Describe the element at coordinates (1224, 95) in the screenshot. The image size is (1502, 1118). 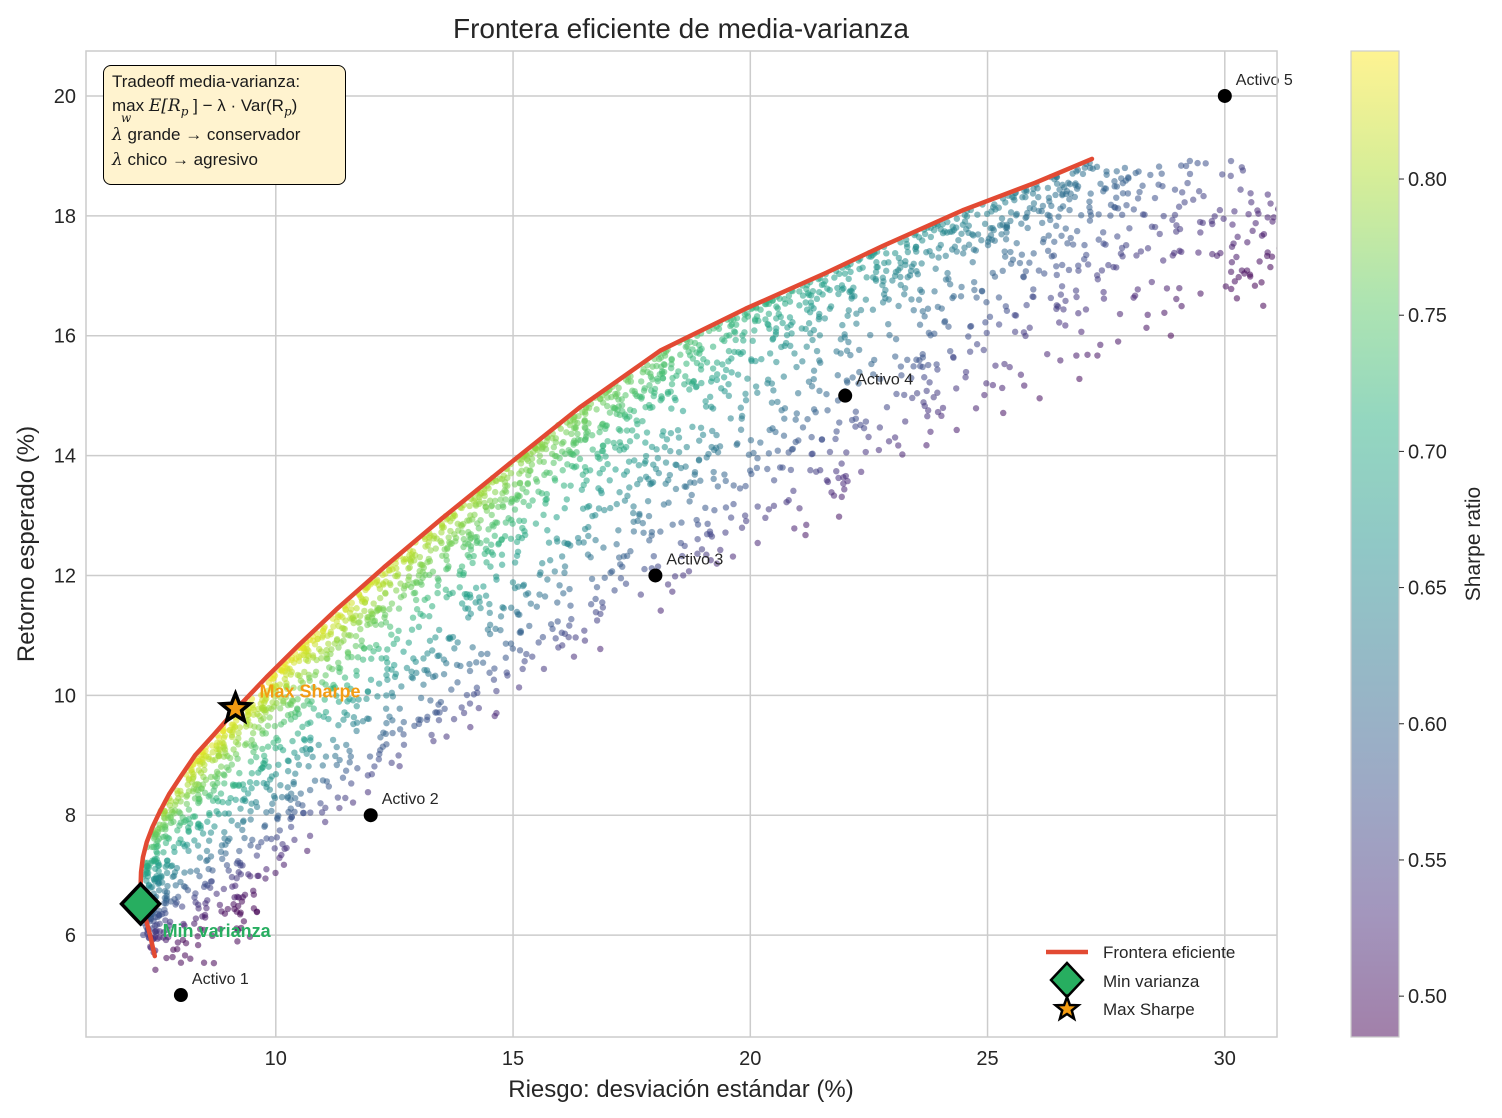
I see `asset-point` at that location.